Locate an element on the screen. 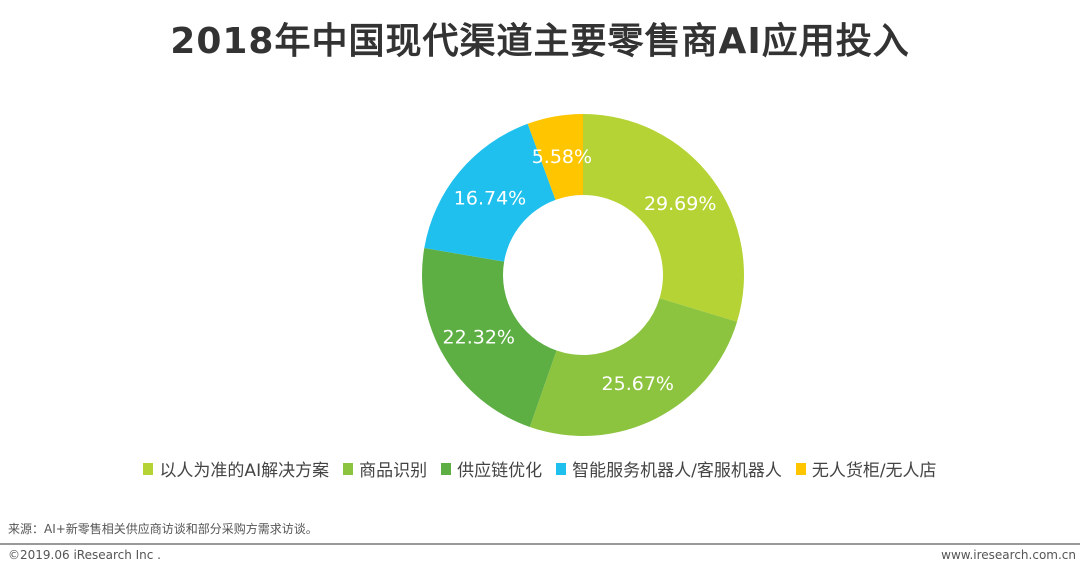  legend-item: 无人货柜/无人店 is located at coordinates (866, 468).